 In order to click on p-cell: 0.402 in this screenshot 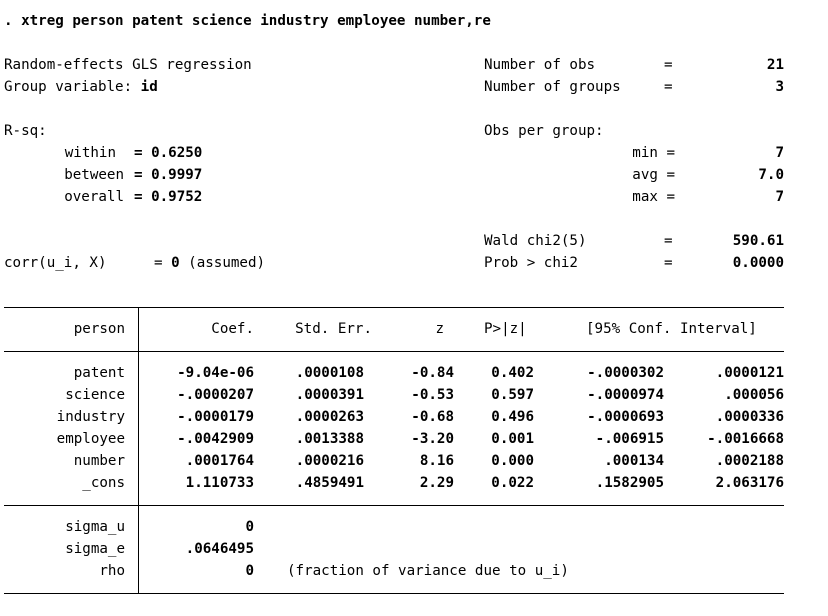, I will do `click(512, 373)`.